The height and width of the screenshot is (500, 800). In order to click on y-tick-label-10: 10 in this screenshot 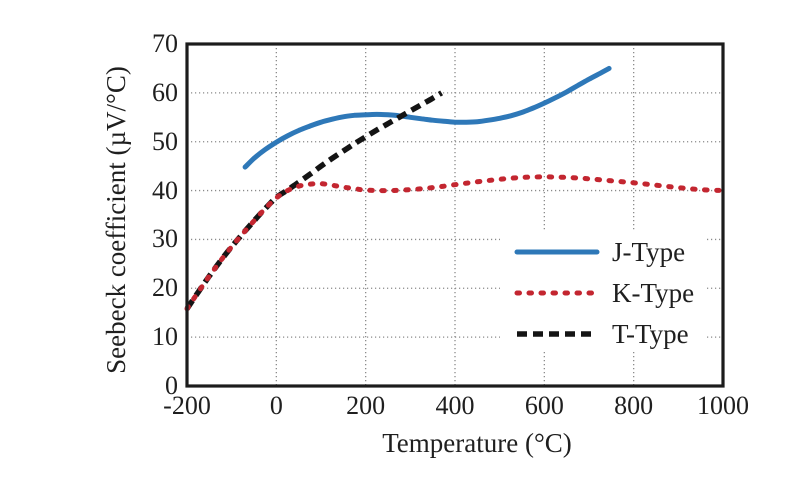, I will do `click(165, 337)`.